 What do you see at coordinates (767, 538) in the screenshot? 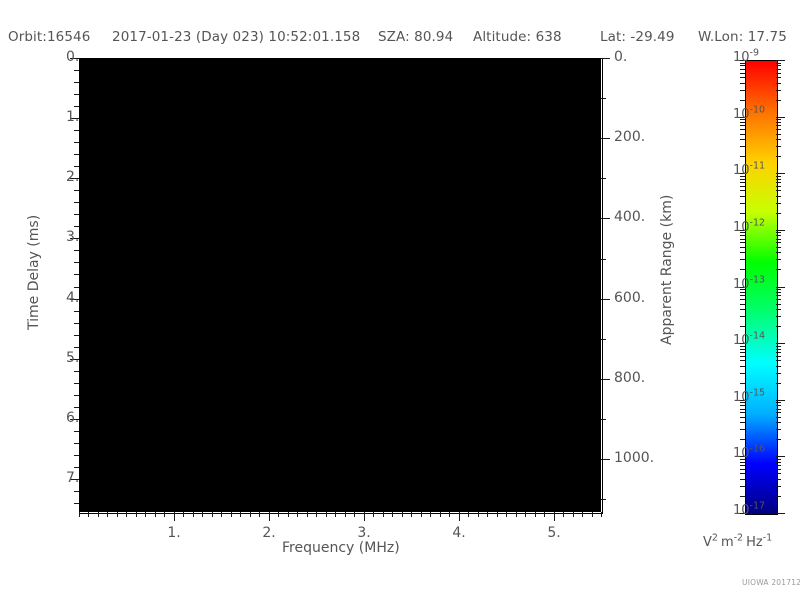
I see `unit-hz-exp: -1` at bounding box center [767, 538].